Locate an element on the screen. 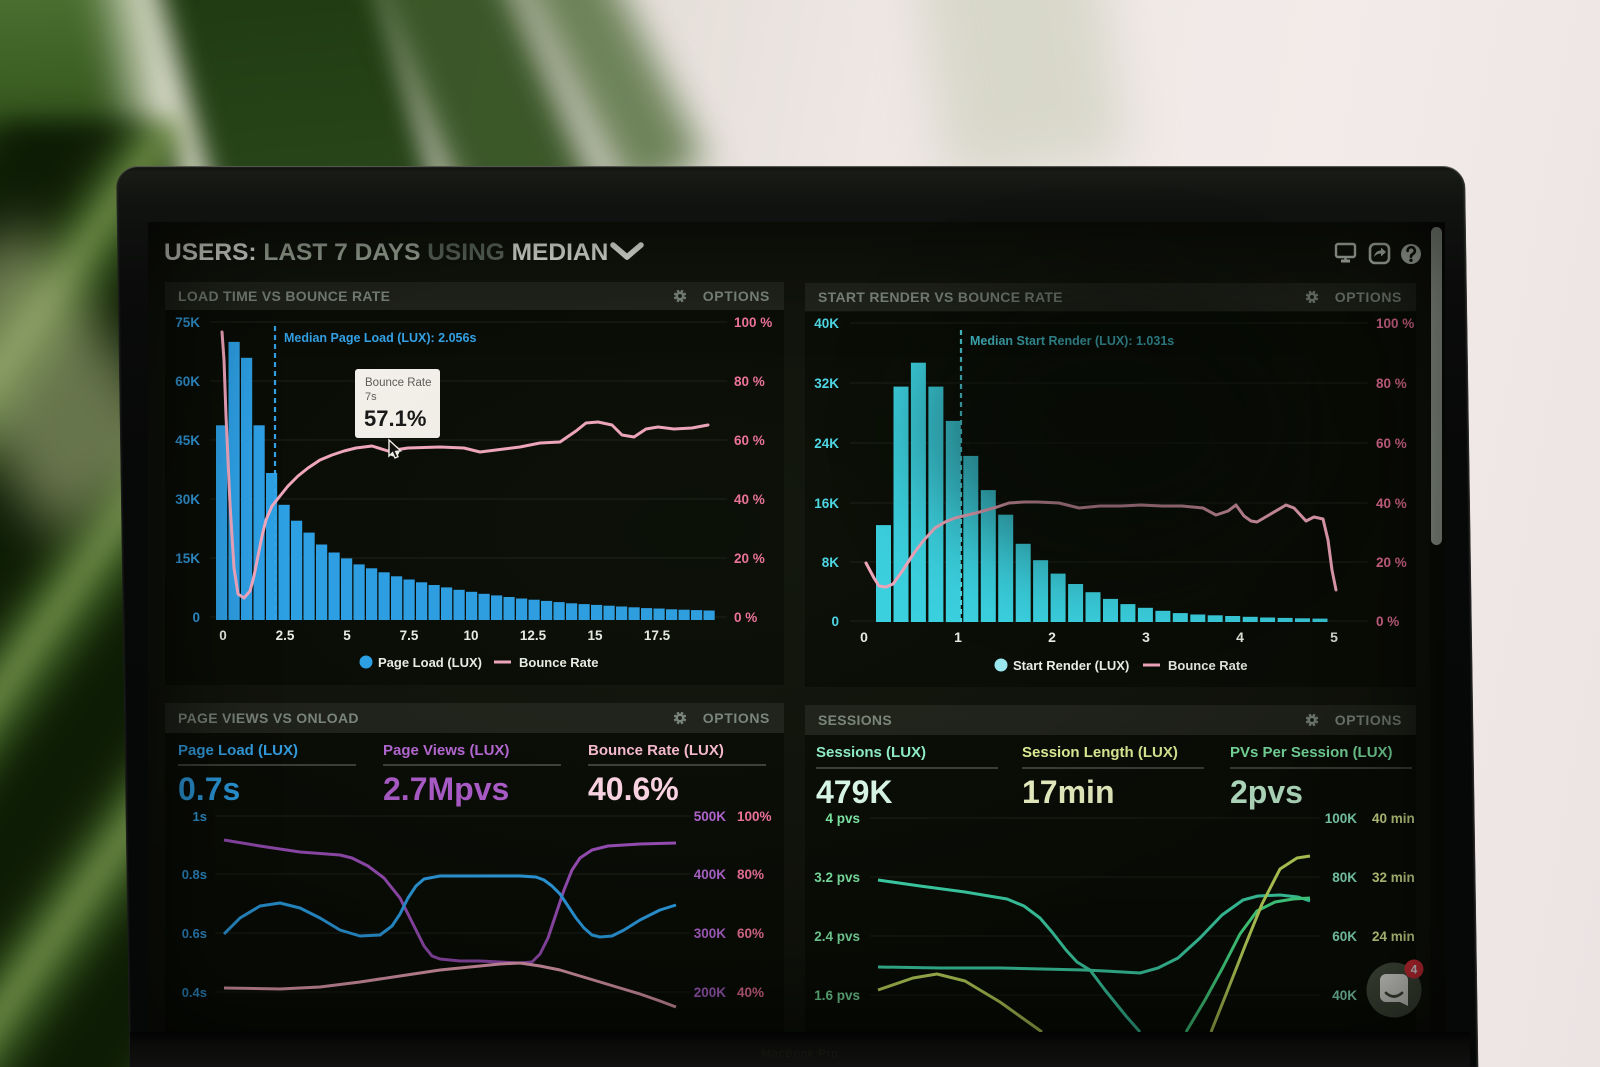  svg-text: 400K is located at coordinates (710, 874).